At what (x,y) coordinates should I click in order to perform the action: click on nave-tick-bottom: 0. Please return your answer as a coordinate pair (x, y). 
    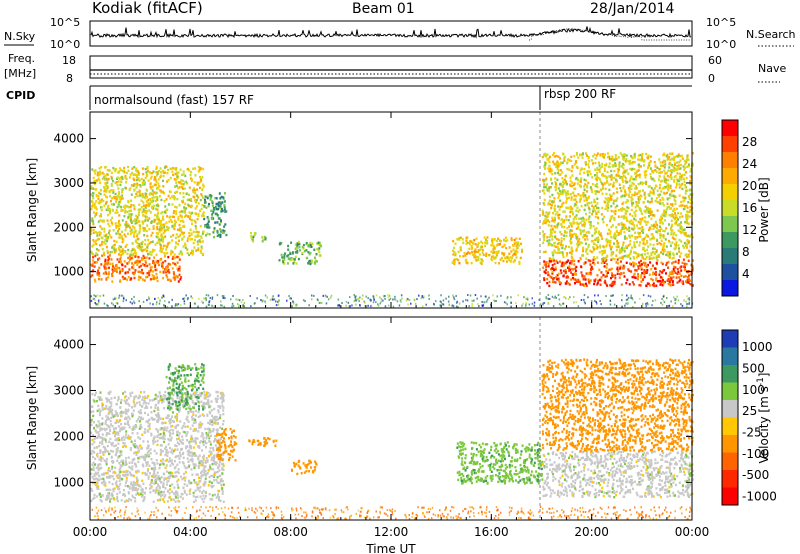
    Looking at the image, I should click on (711, 78).